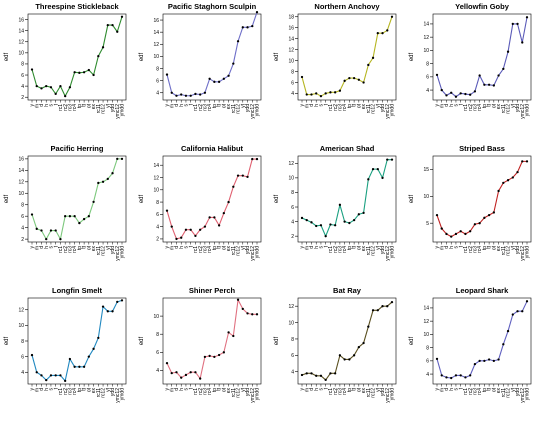 The image size is (540, 427). What do you see at coordinates (212, 148) in the screenshot?
I see `chart-title: California Halibut` at bounding box center [212, 148].